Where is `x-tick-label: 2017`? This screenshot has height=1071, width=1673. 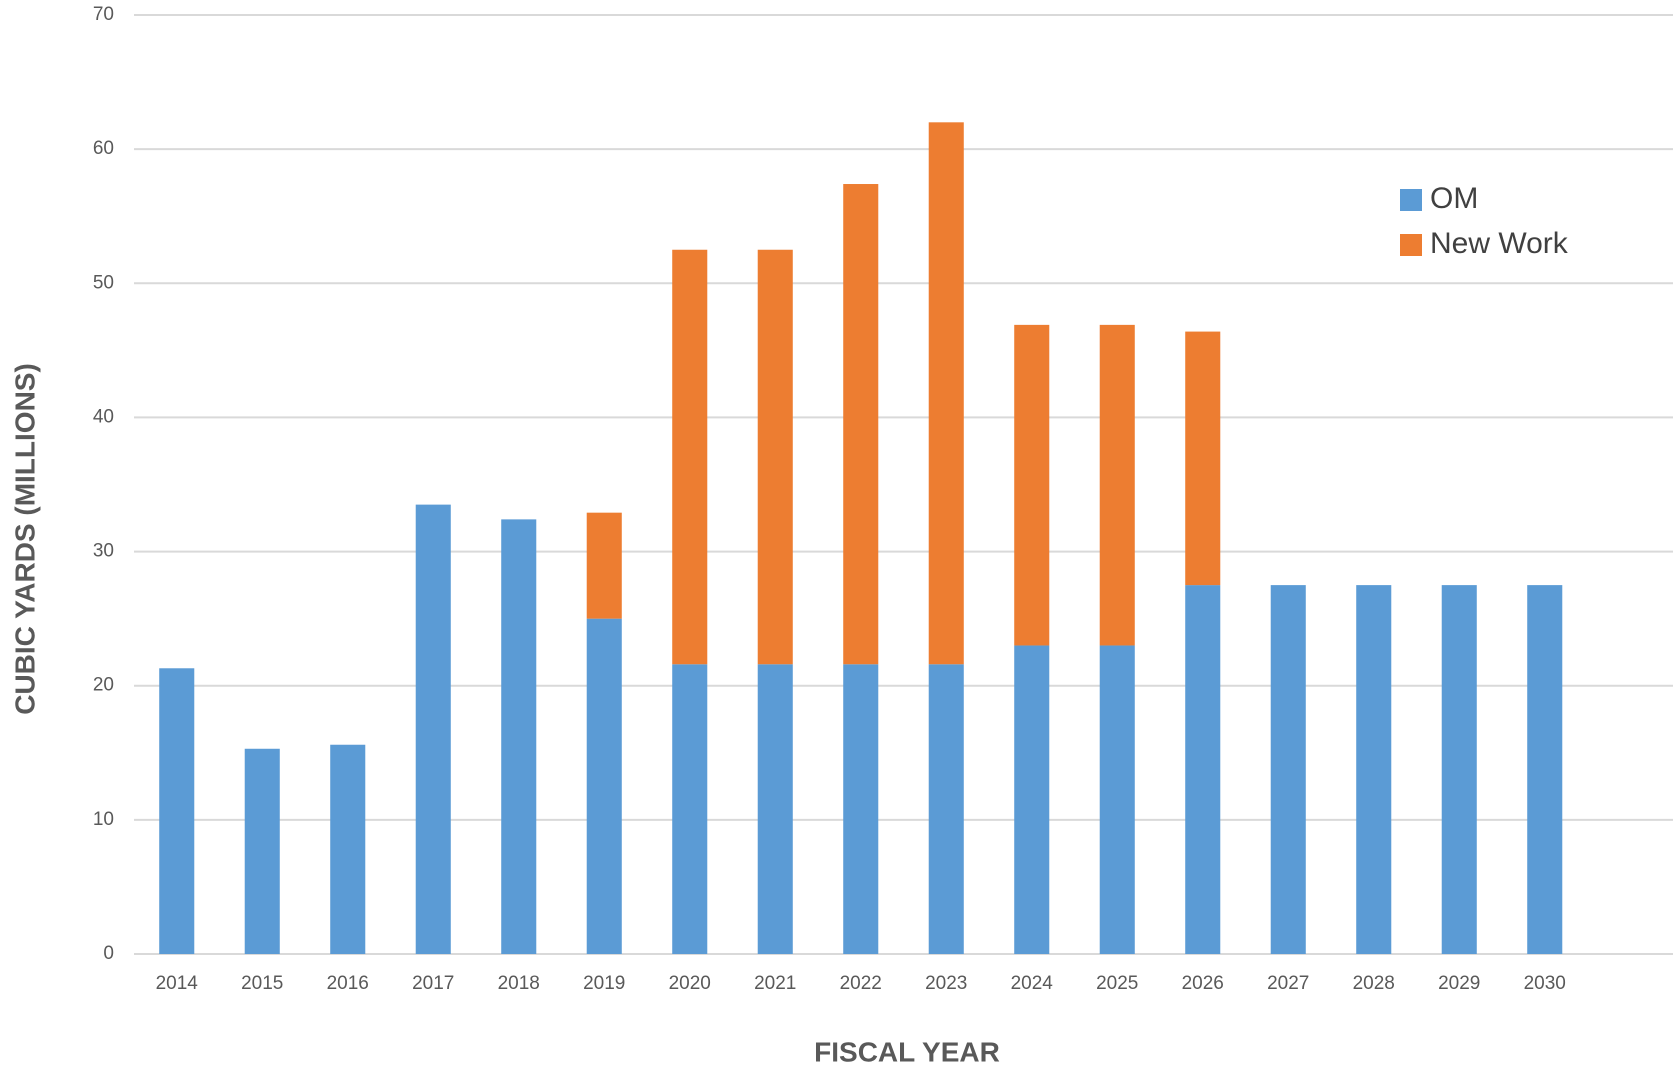 x-tick-label: 2017 is located at coordinates (433, 983).